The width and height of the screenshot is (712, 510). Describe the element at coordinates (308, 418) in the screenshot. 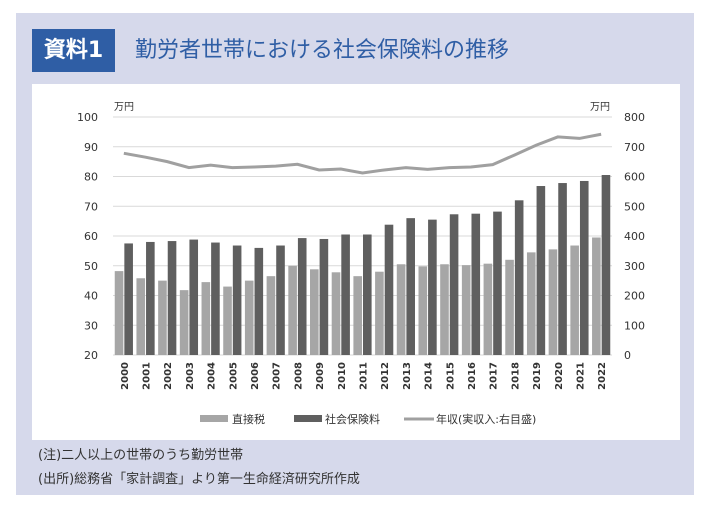

I see `legend-swatch-social-insurance` at that location.